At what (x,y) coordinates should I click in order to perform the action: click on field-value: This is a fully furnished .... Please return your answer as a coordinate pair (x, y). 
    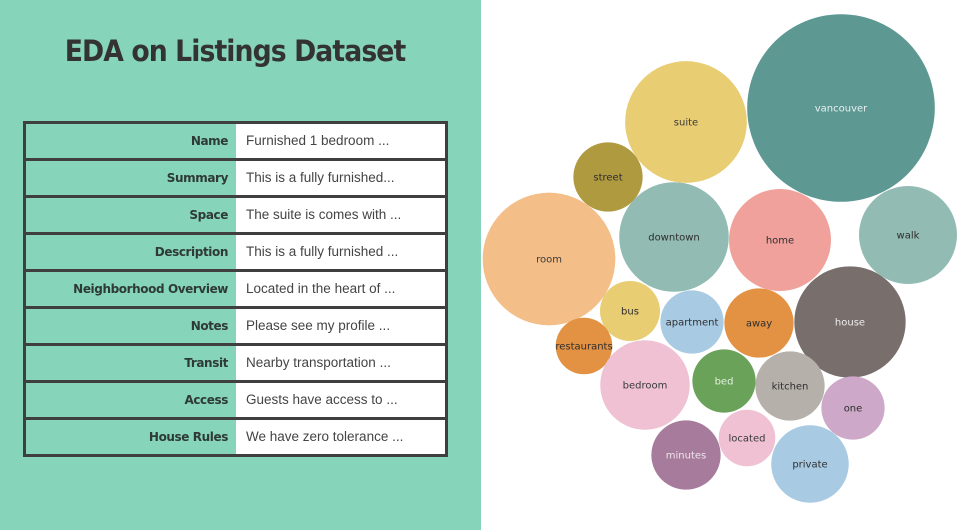
    Looking at the image, I should click on (340, 252).